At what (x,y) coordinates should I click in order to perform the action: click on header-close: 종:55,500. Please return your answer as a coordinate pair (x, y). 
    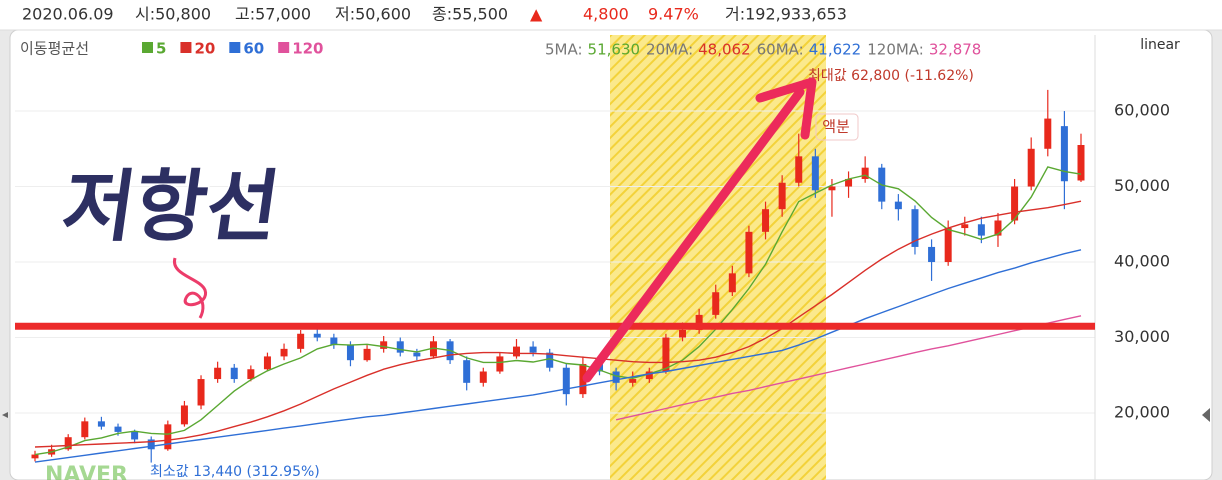
    Looking at the image, I should click on (470, 14).